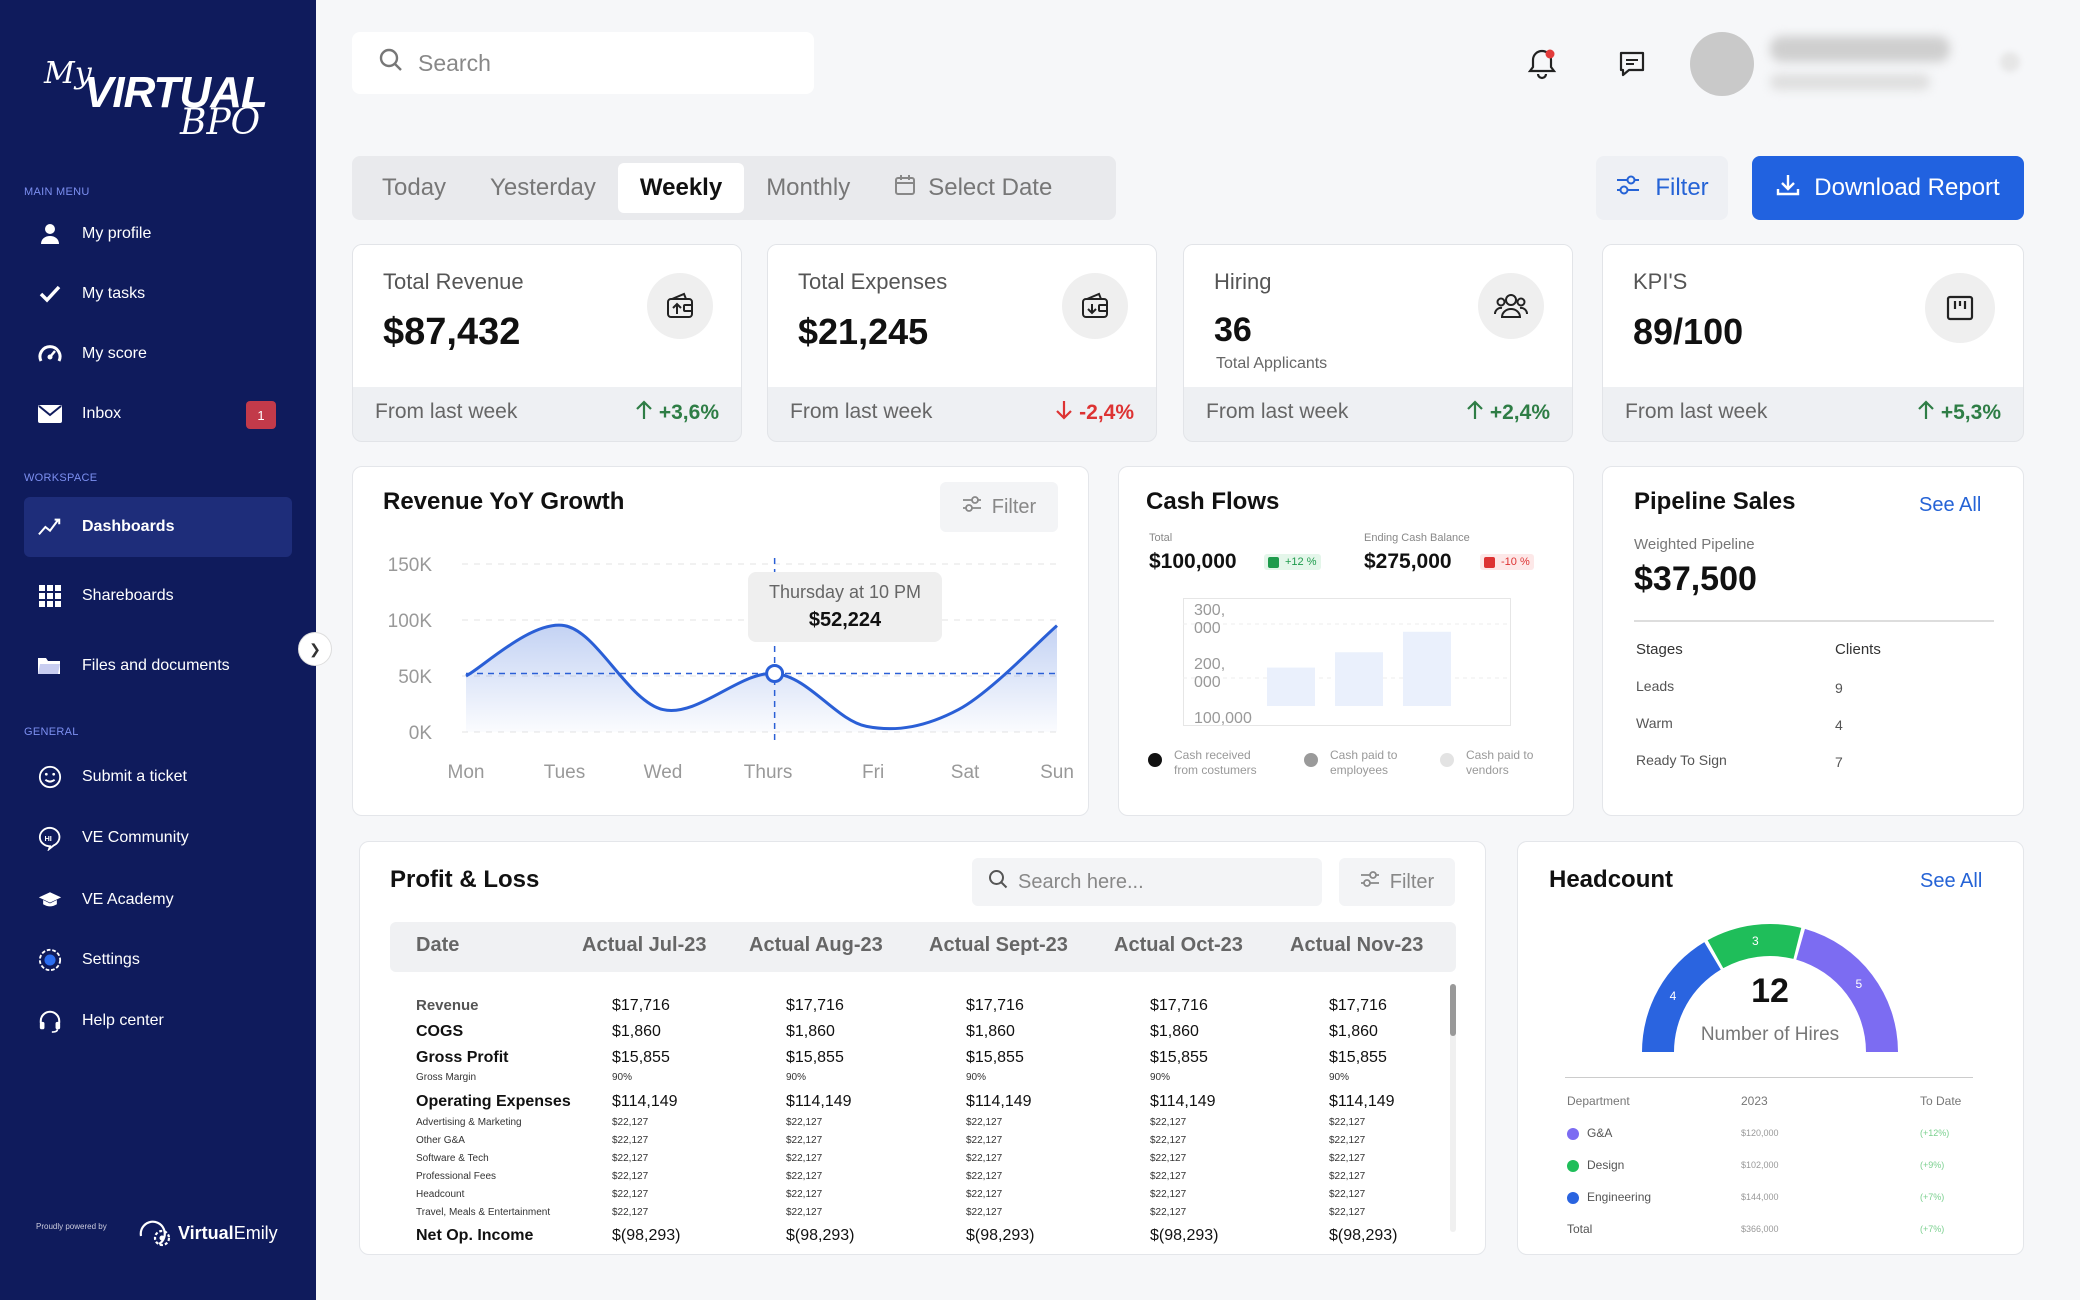 This screenshot has width=2080, height=1300. What do you see at coordinates (1950, 505) in the screenshot?
I see `pipeline-see-all-link: See All` at bounding box center [1950, 505].